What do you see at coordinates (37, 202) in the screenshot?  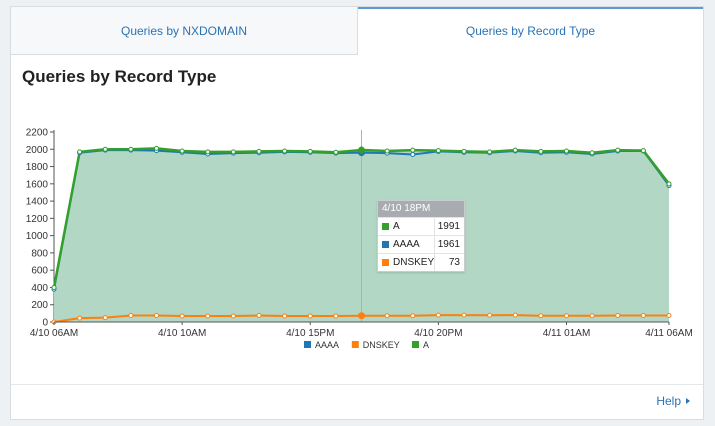 I see `y-tick-label: 1400` at bounding box center [37, 202].